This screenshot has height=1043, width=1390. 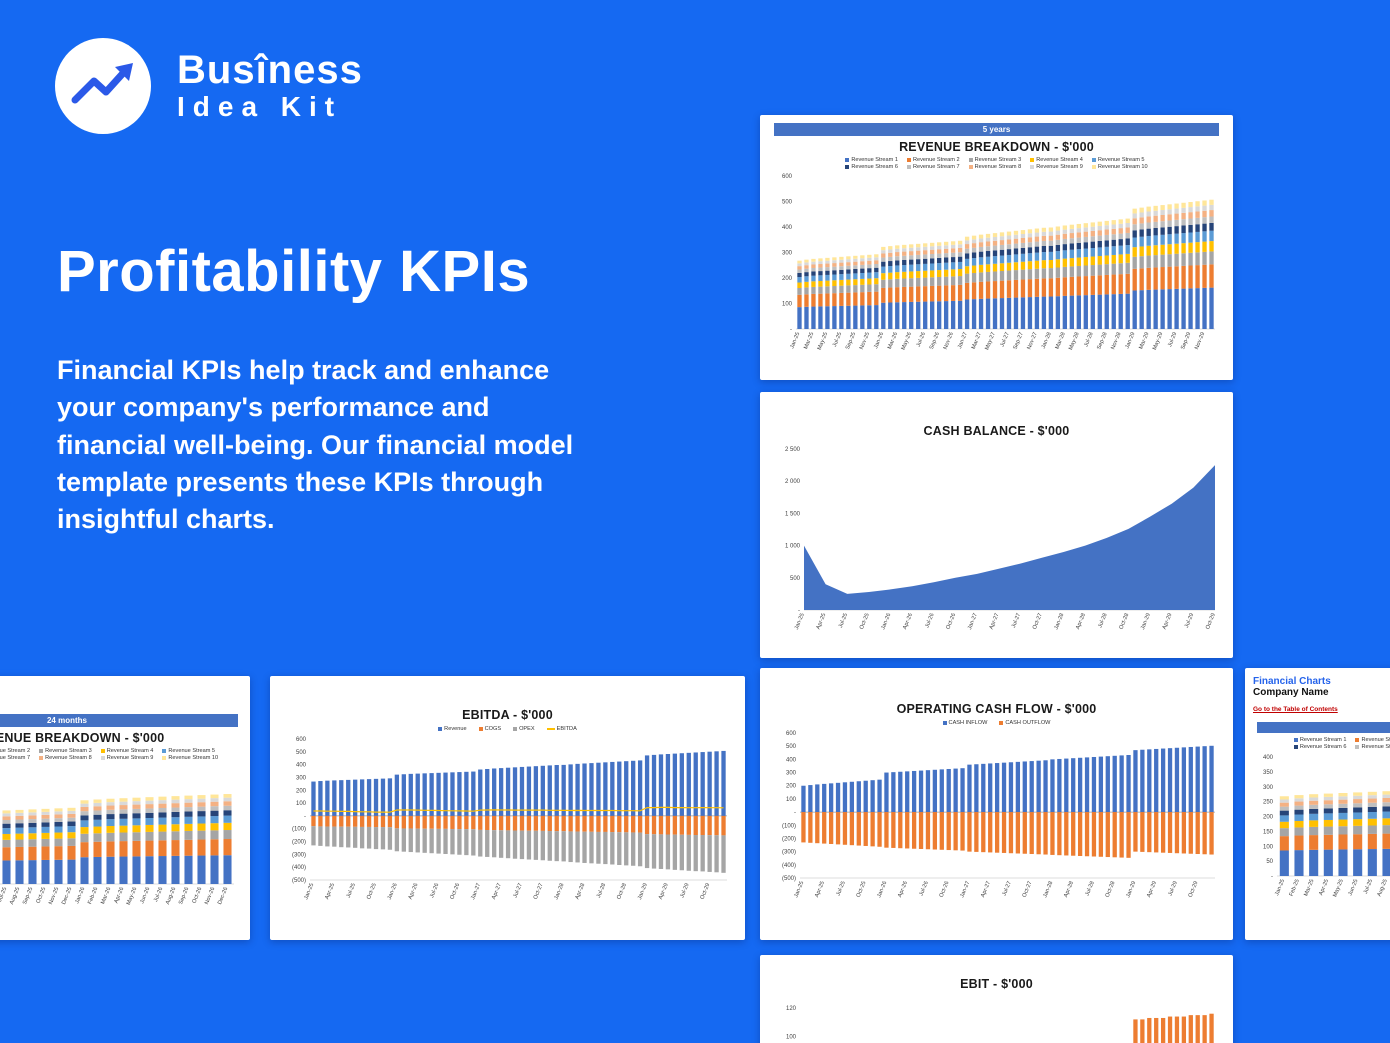 I want to click on svg-text: 2 500, so click(x=793, y=450).